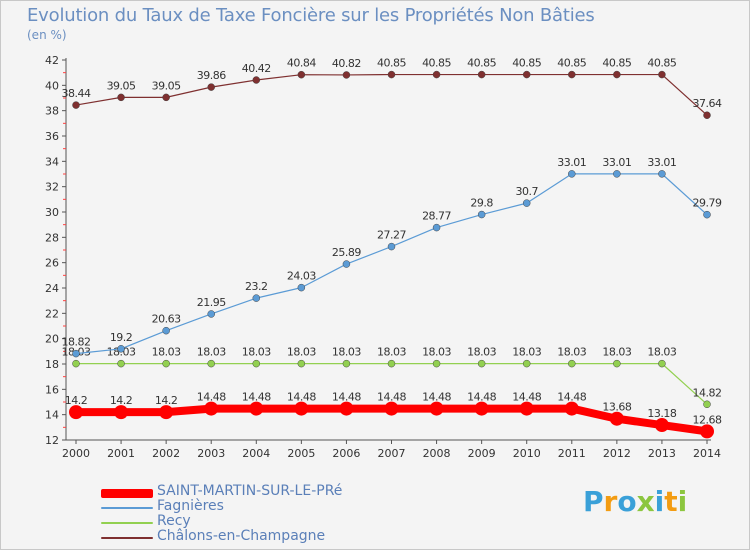  What do you see at coordinates (166, 319) in the screenshot?
I see `data-label: 20.63` at bounding box center [166, 319].